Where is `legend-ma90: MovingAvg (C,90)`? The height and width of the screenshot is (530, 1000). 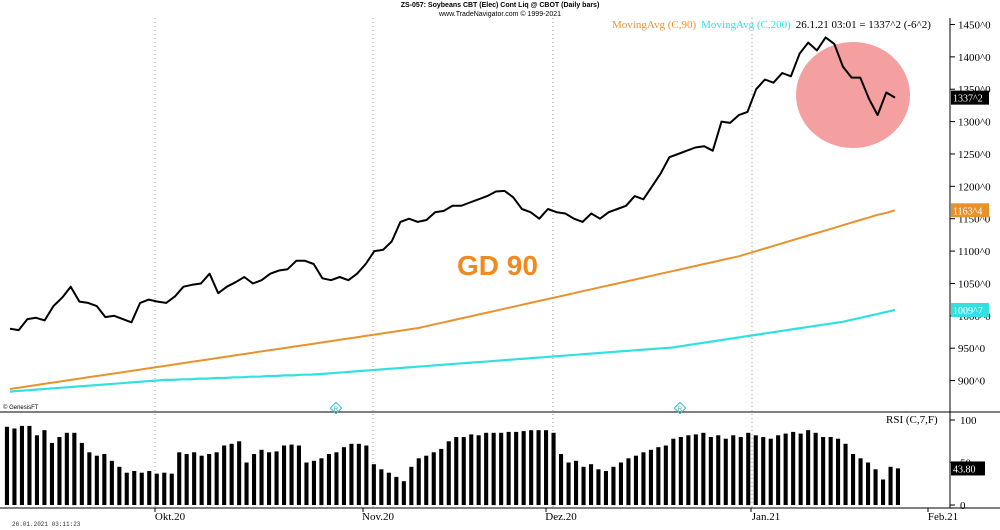
legend-ma90: MovingAvg (C,90) is located at coordinates (654, 25).